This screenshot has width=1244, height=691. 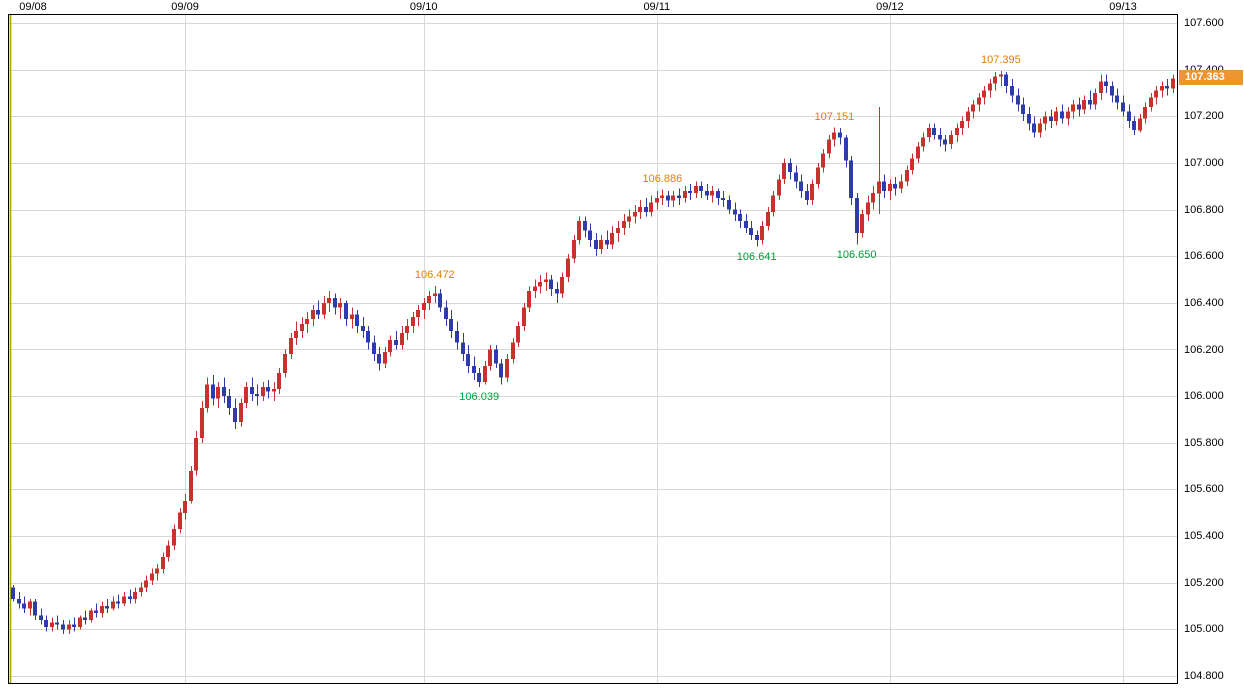 I want to click on y-axis-label: 104.800, so click(x=1204, y=676).